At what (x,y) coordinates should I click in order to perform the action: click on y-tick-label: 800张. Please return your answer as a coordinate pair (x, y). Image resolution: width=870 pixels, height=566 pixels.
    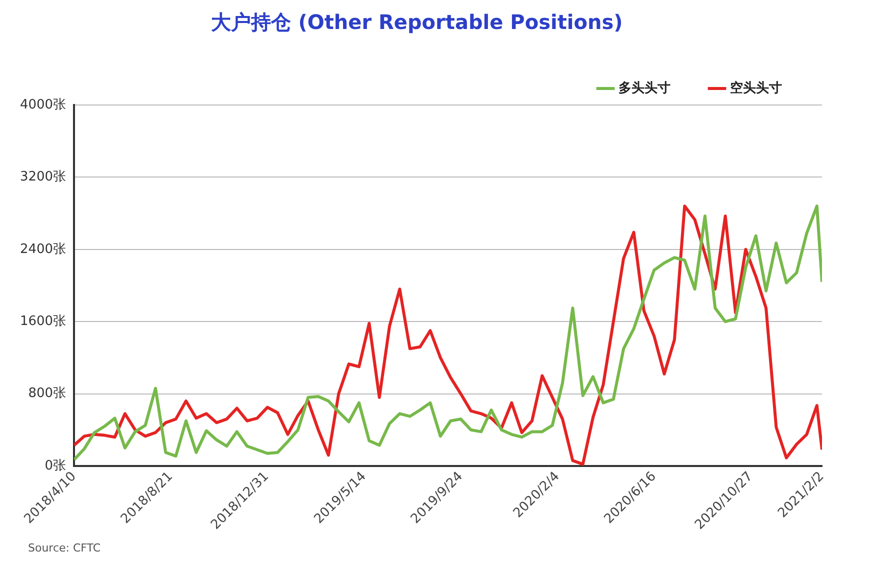
    Looking at the image, I should click on (47, 394).